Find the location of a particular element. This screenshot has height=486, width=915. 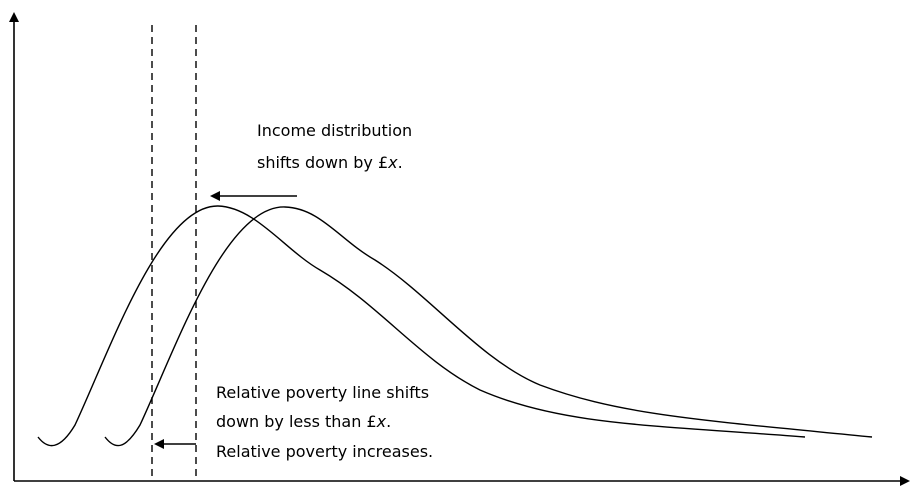

annotation-text: Relative poverty increases. is located at coordinates (324, 451).